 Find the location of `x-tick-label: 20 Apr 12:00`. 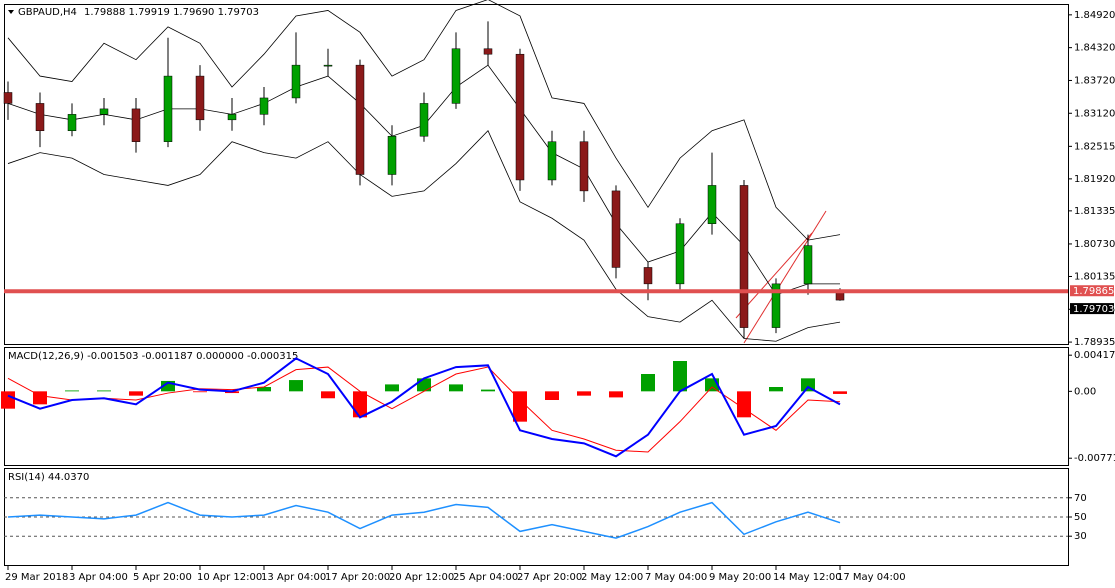

x-tick-label: 20 Apr 12:00 is located at coordinates (421, 577).